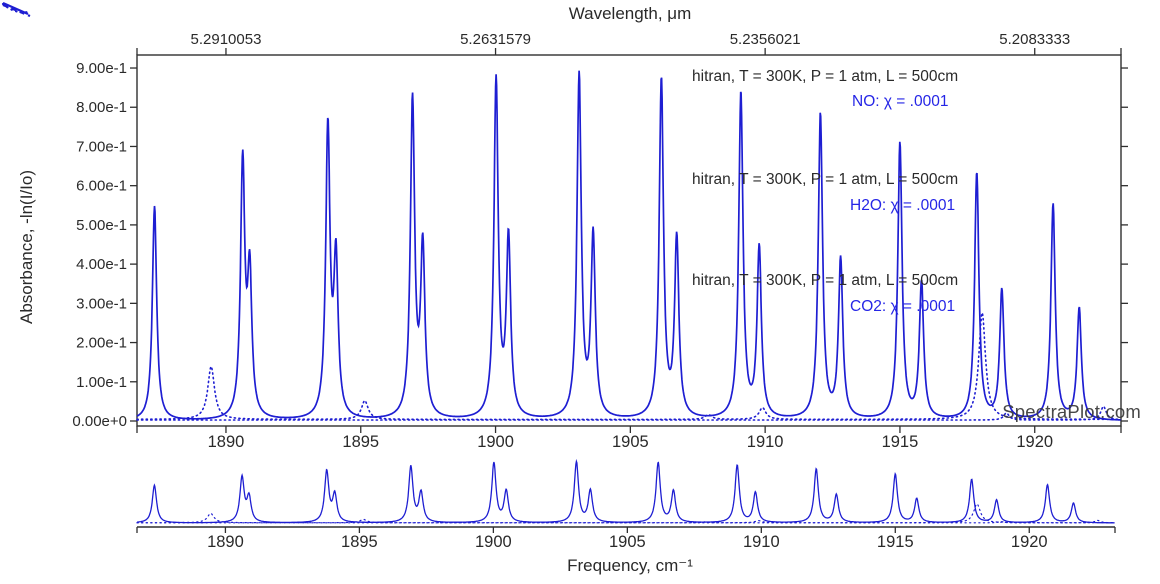 The height and width of the screenshot is (584, 1160). I want to click on frequency-axis-title: Frequency, cm⁻¹, so click(630, 565).